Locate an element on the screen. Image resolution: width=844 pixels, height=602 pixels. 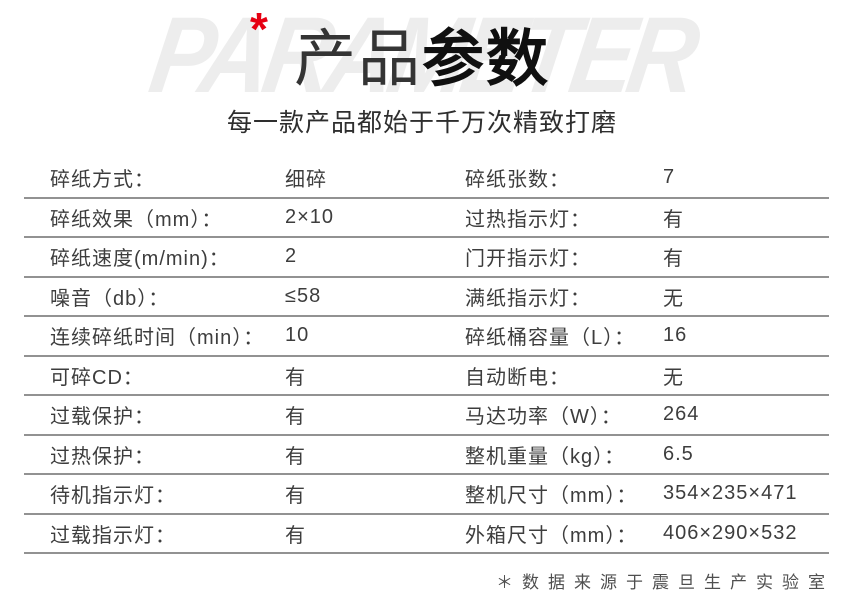
table-cell: 碎纸张数： 7 is located at coordinates (647, 177).